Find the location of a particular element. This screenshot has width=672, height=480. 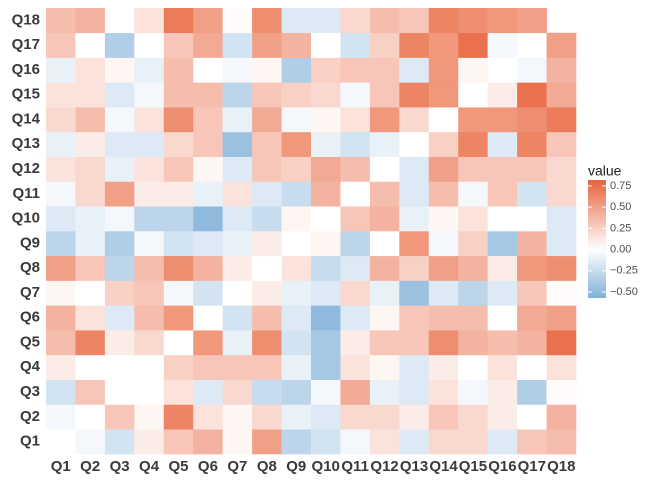

x-tick-label: Q8 is located at coordinates (267, 466).